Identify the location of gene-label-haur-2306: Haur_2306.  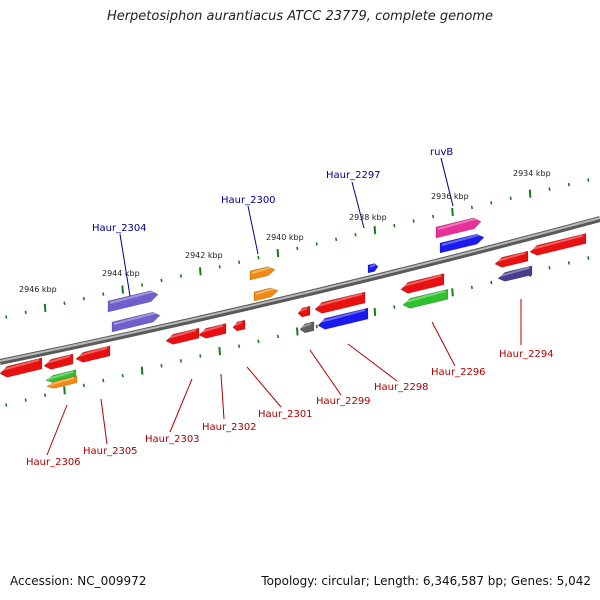
(53, 462).